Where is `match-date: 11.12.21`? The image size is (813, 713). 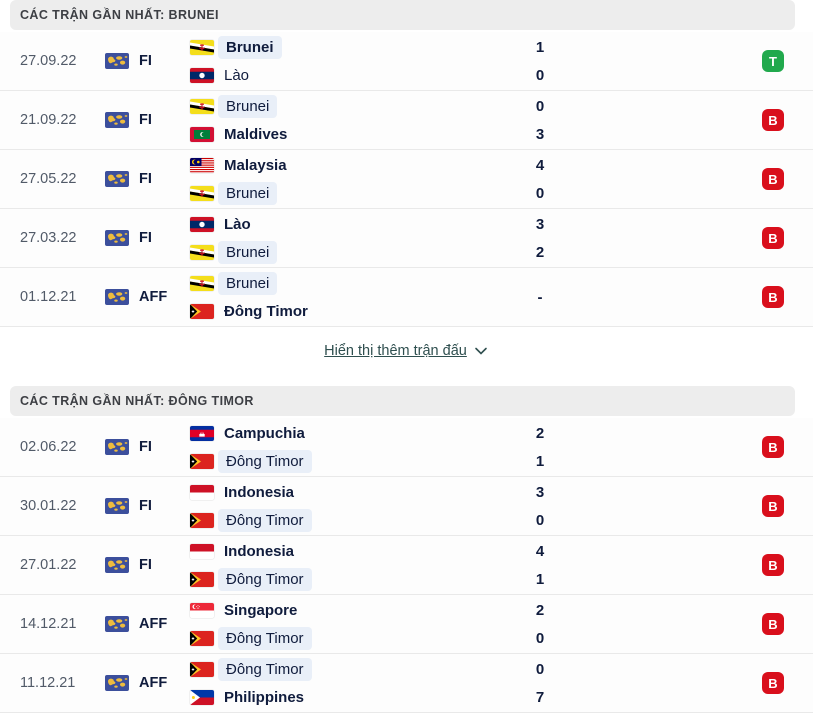
match-date: 11.12.21 is located at coordinates (48, 683).